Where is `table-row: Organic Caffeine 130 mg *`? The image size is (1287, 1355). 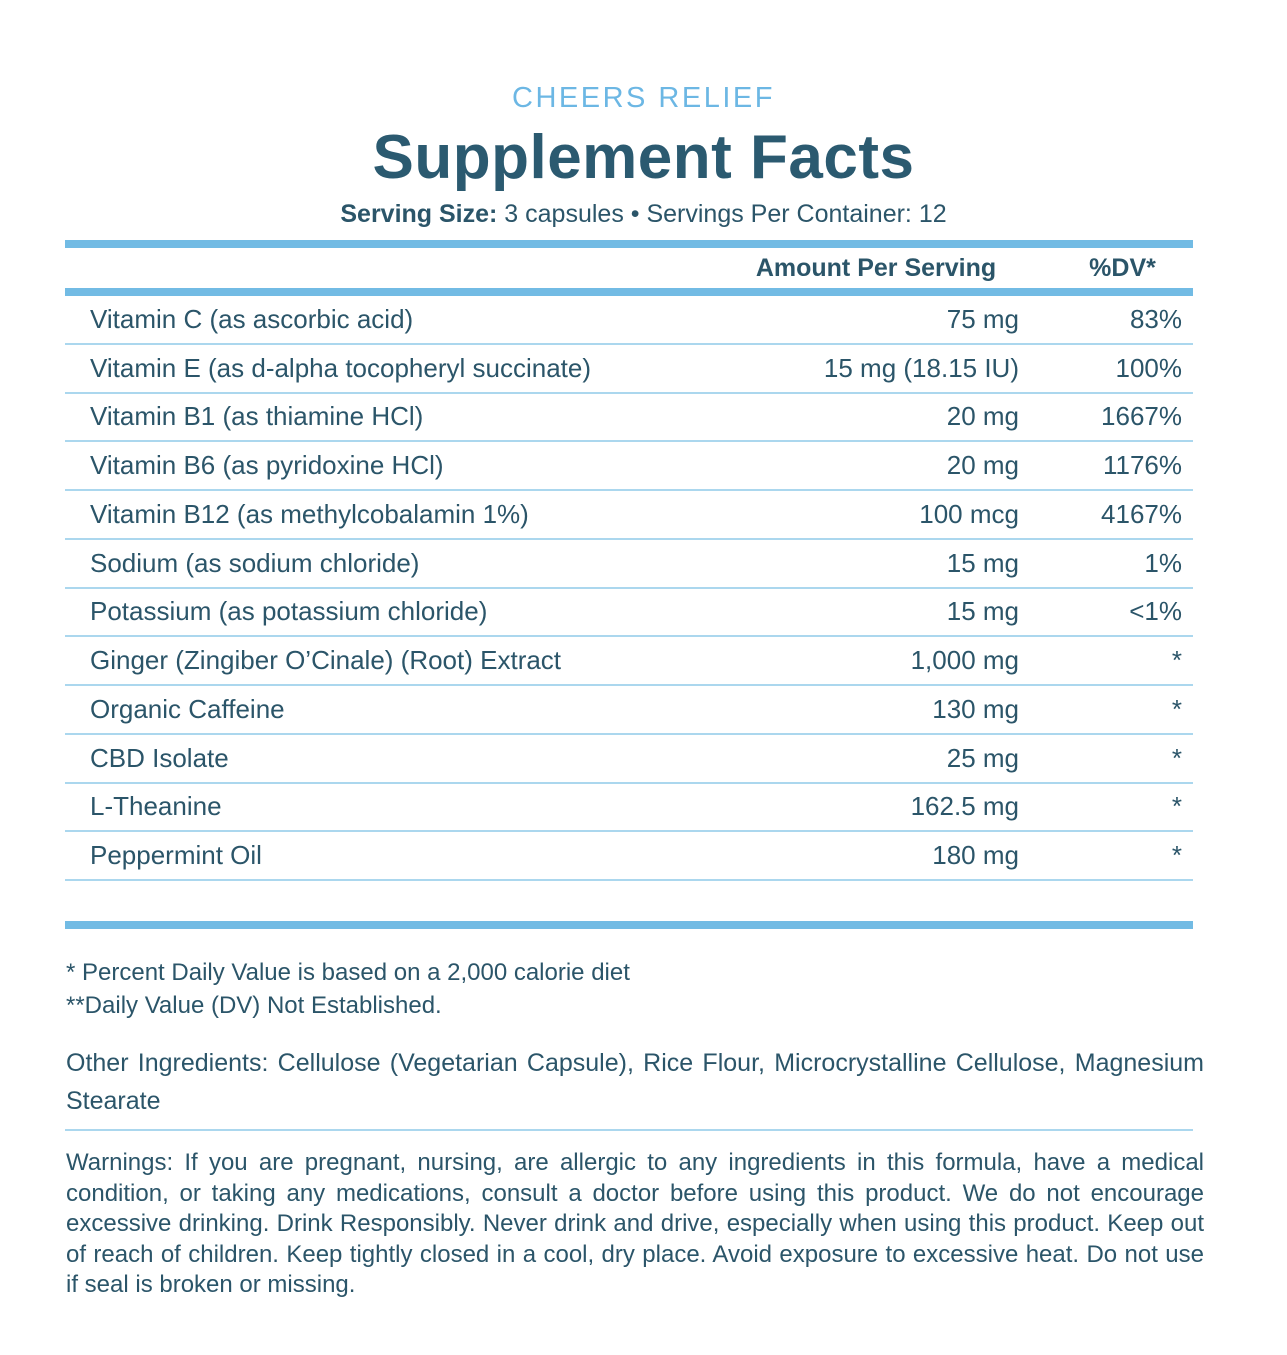
table-row: Organic Caffeine 130 mg * is located at coordinates (629, 710).